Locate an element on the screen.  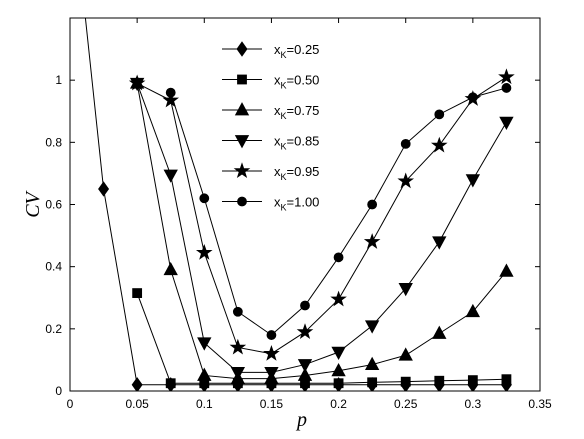
x-tick-label: 0.35 is located at coordinates (540, 404).